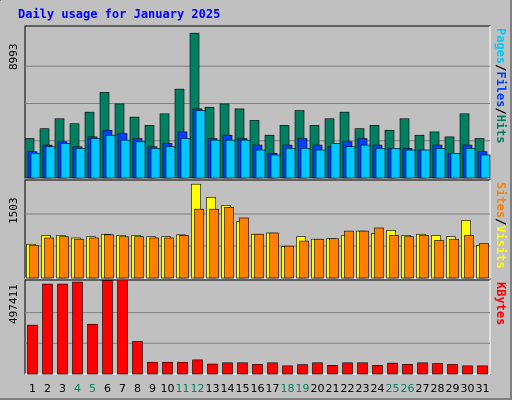  I want to click on x-tick-label-day-31: 31, so click(483, 388).